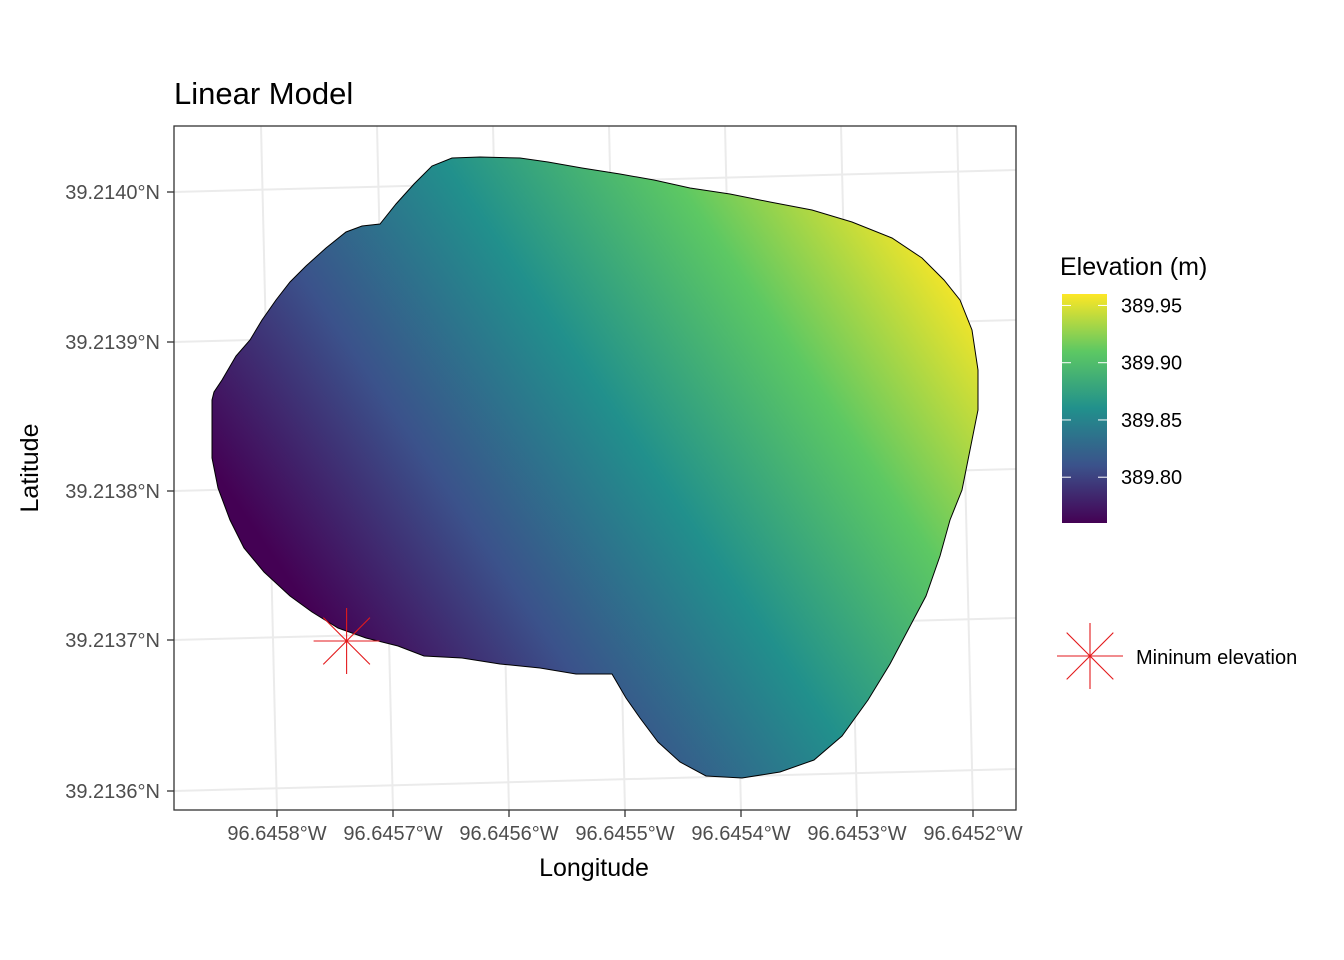  Describe the element at coordinates (624, 834) in the screenshot. I see `x-tick-label: 96.6455°W` at that location.